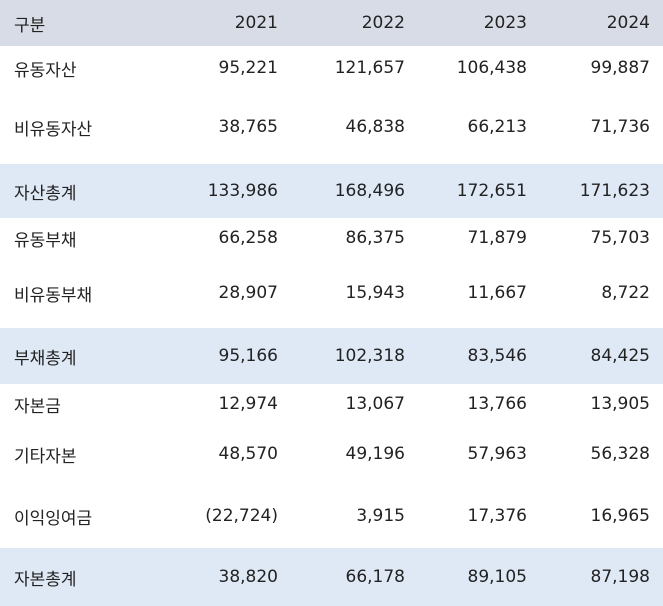  Describe the element at coordinates (614, 191) in the screenshot. I see `cell-2024: 171,623` at that location.